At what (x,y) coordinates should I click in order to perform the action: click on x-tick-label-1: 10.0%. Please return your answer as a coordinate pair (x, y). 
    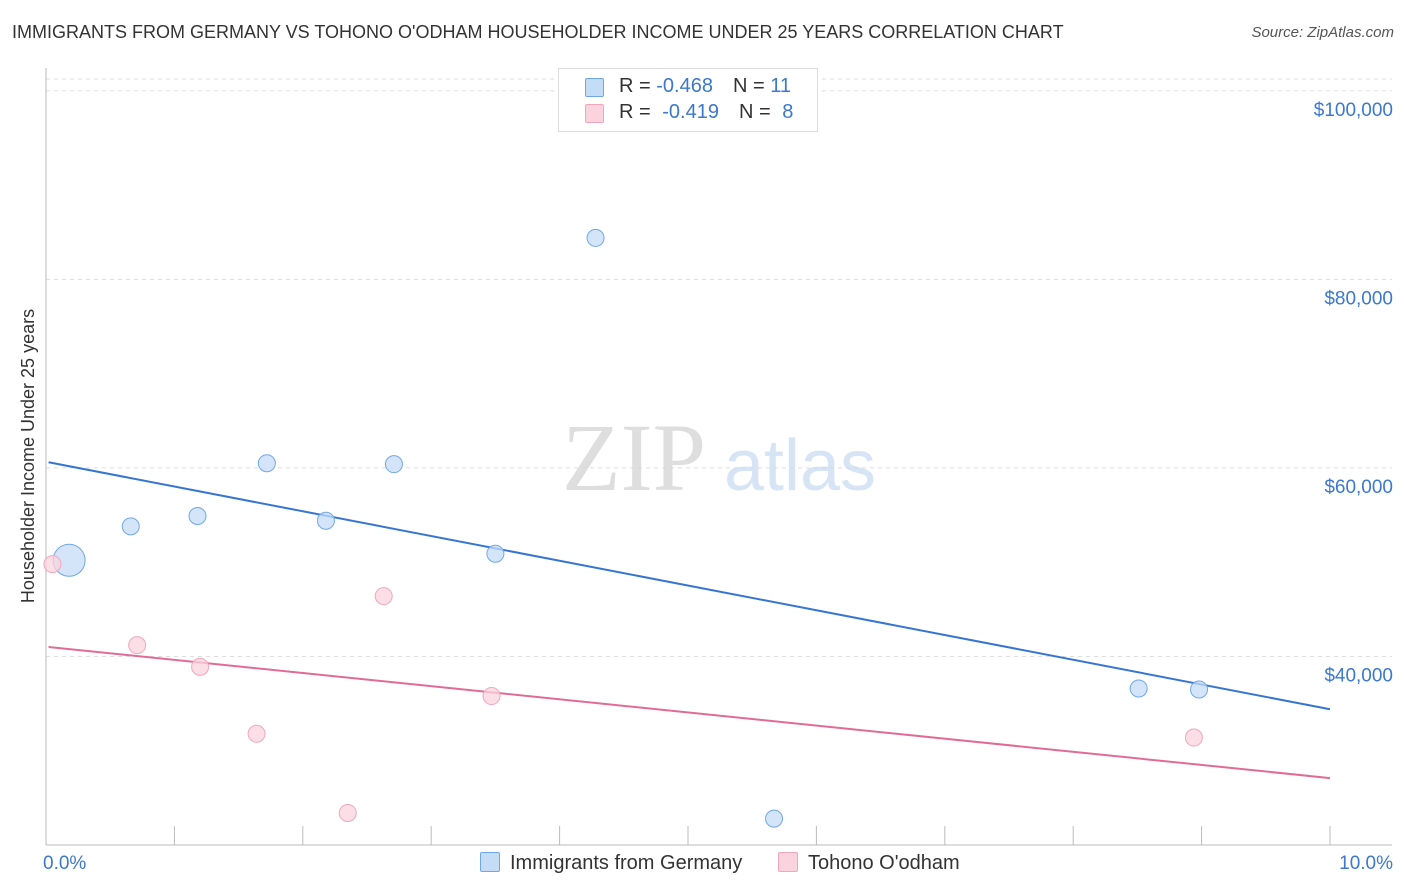
    Looking at the image, I should click on (1366, 863).